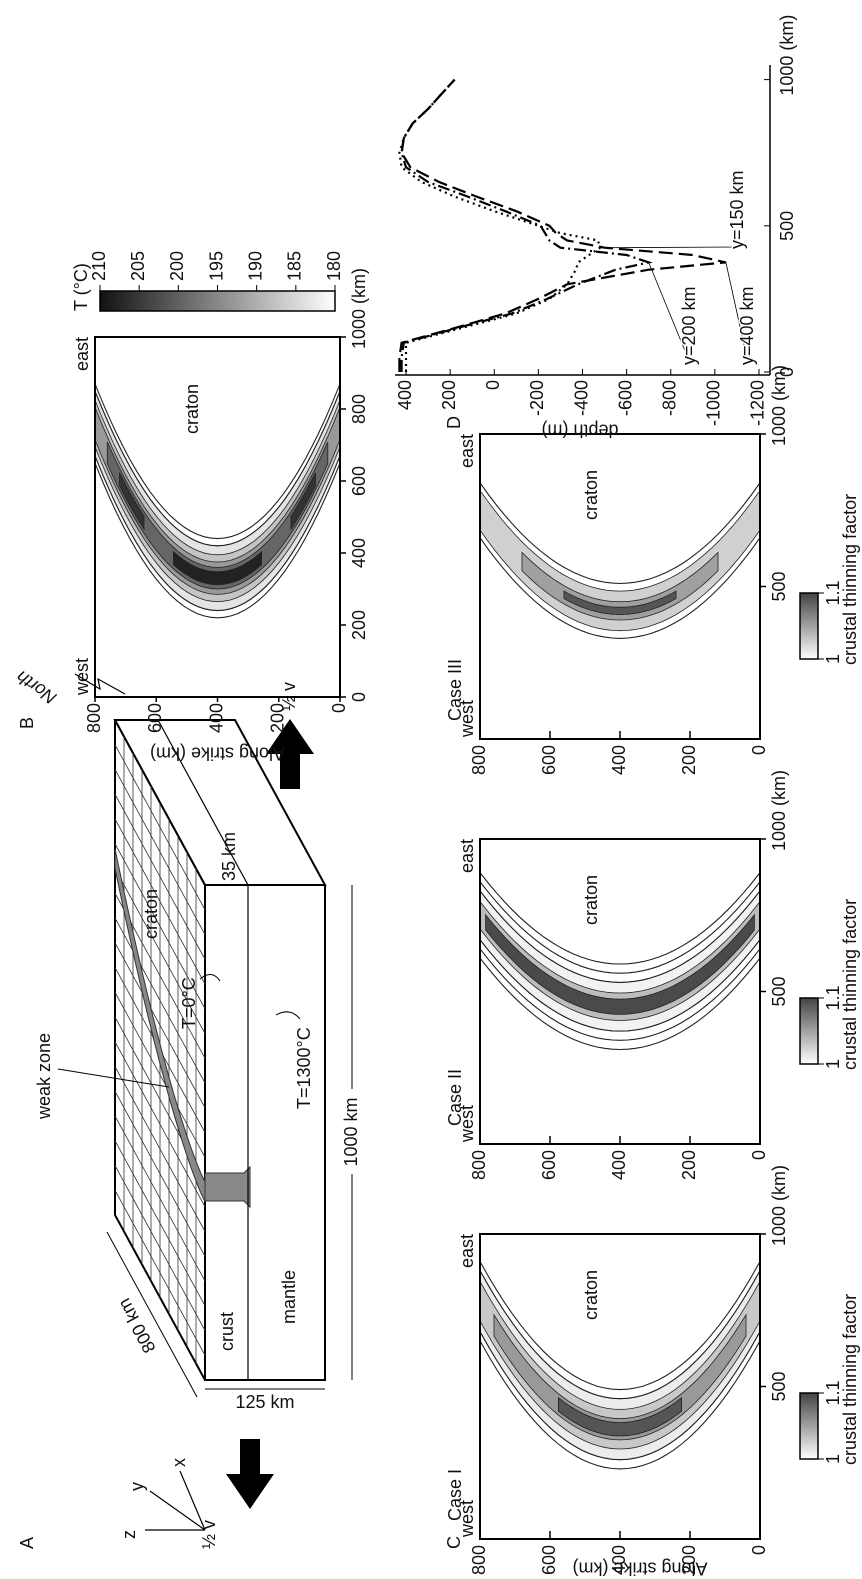 The height and width of the screenshot is (1579, 862). I want to click on axis-triad, so click(175, 1500).